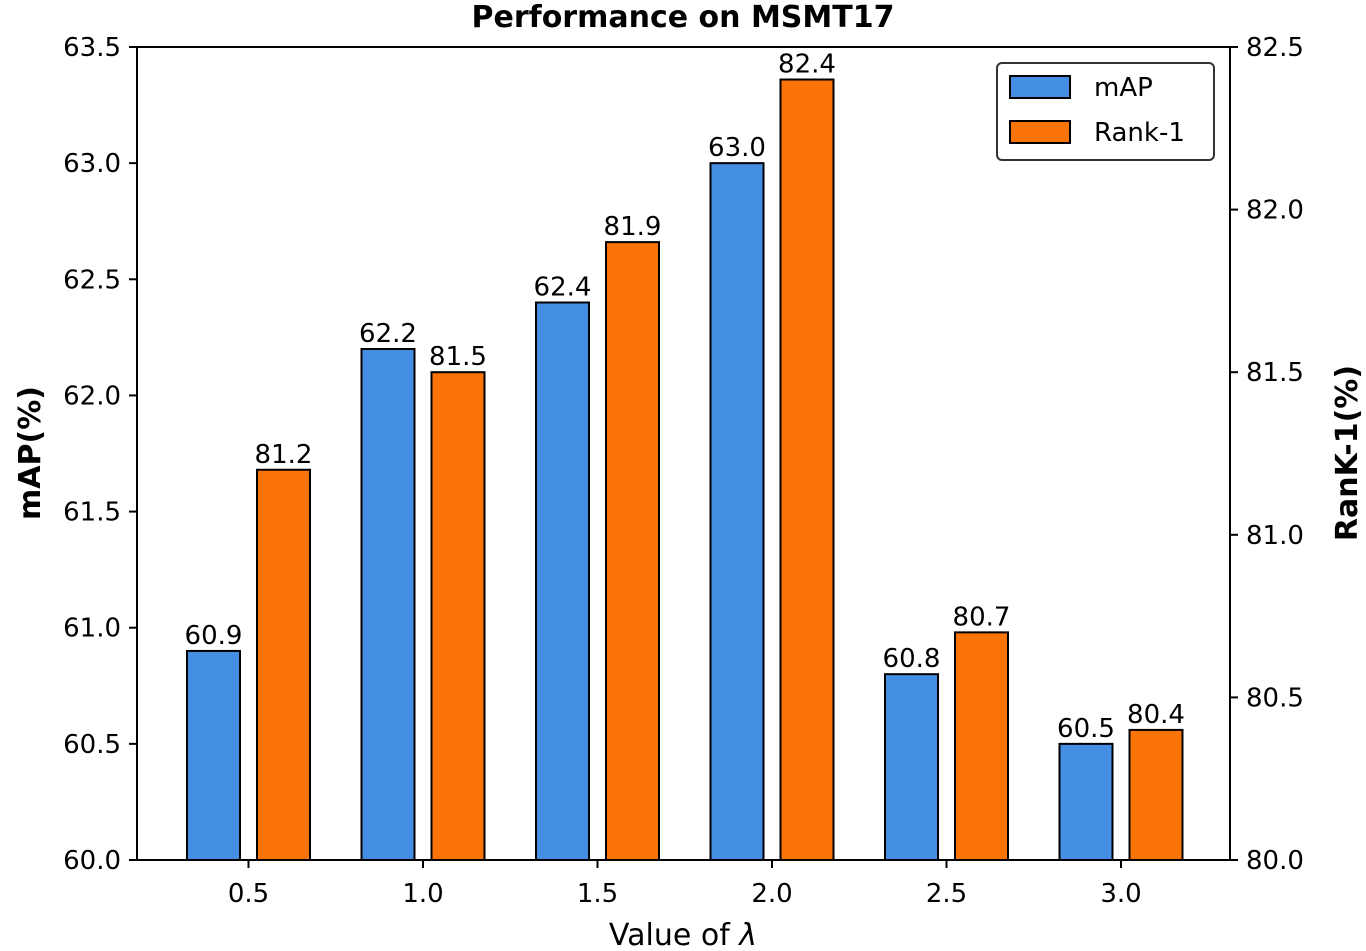 Image resolution: width=1366 pixels, height=951 pixels. Describe the element at coordinates (1123, 88) in the screenshot. I see `legend-label-map: mAP` at that location.